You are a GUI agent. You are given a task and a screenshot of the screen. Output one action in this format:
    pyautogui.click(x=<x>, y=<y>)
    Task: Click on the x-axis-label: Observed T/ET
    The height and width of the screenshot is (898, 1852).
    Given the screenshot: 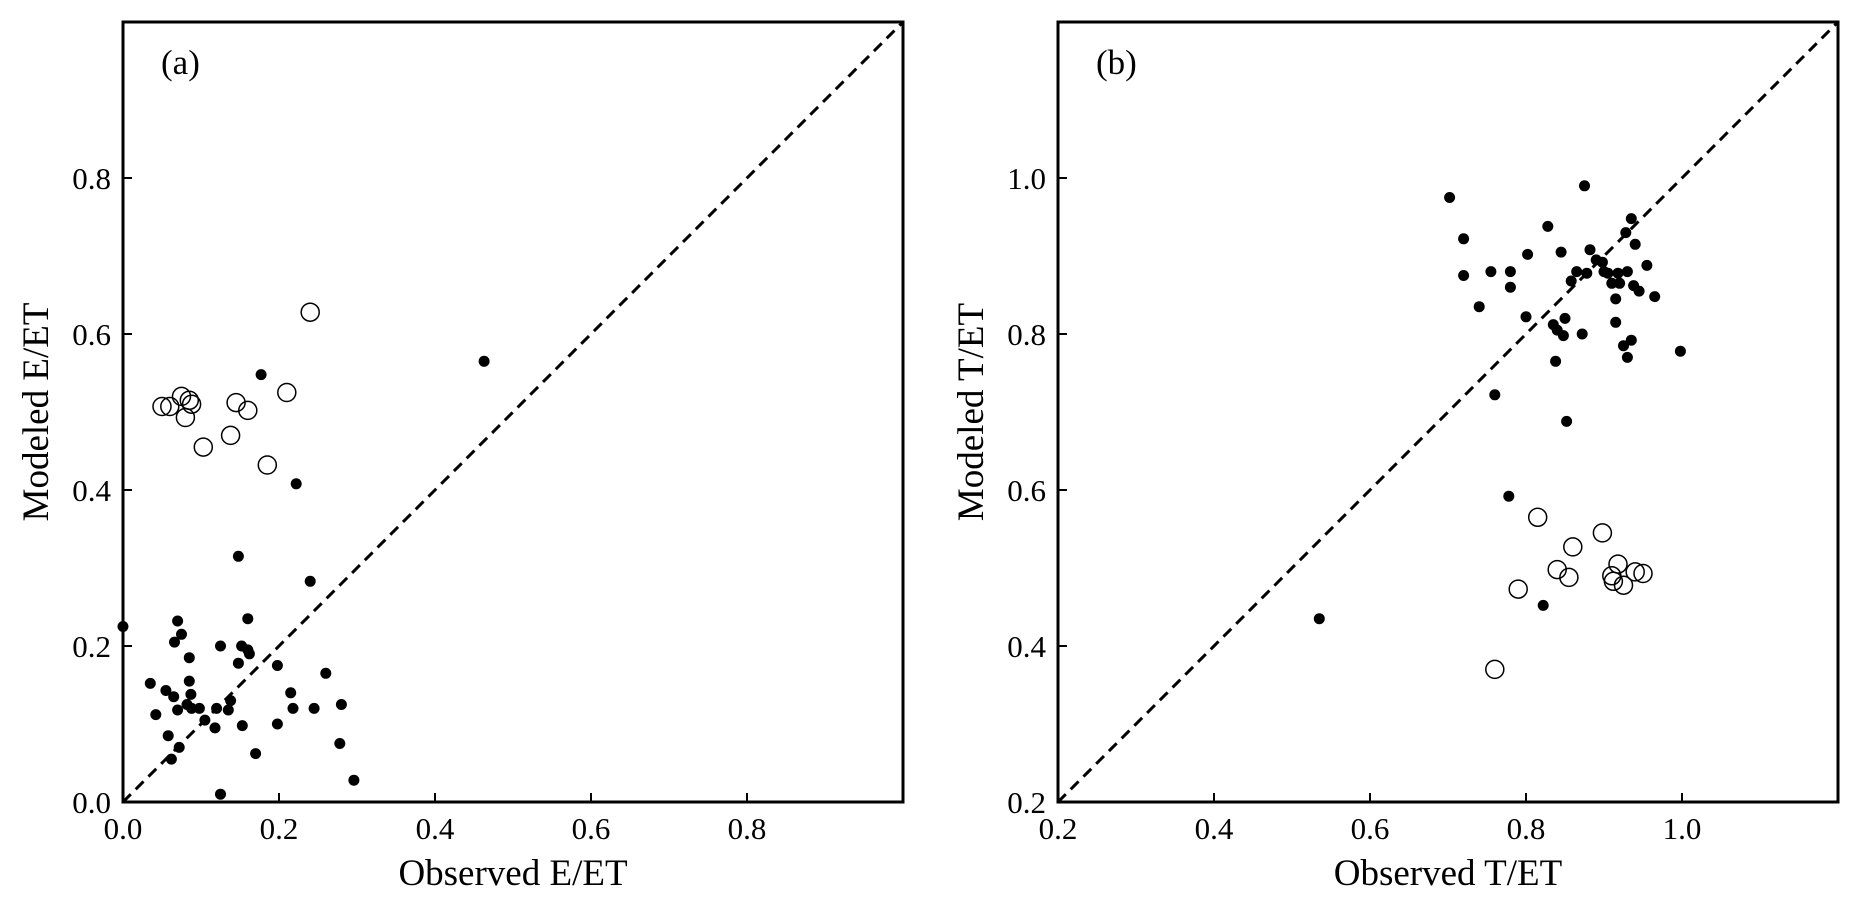 What is the action you would take?
    pyautogui.click(x=1448, y=873)
    